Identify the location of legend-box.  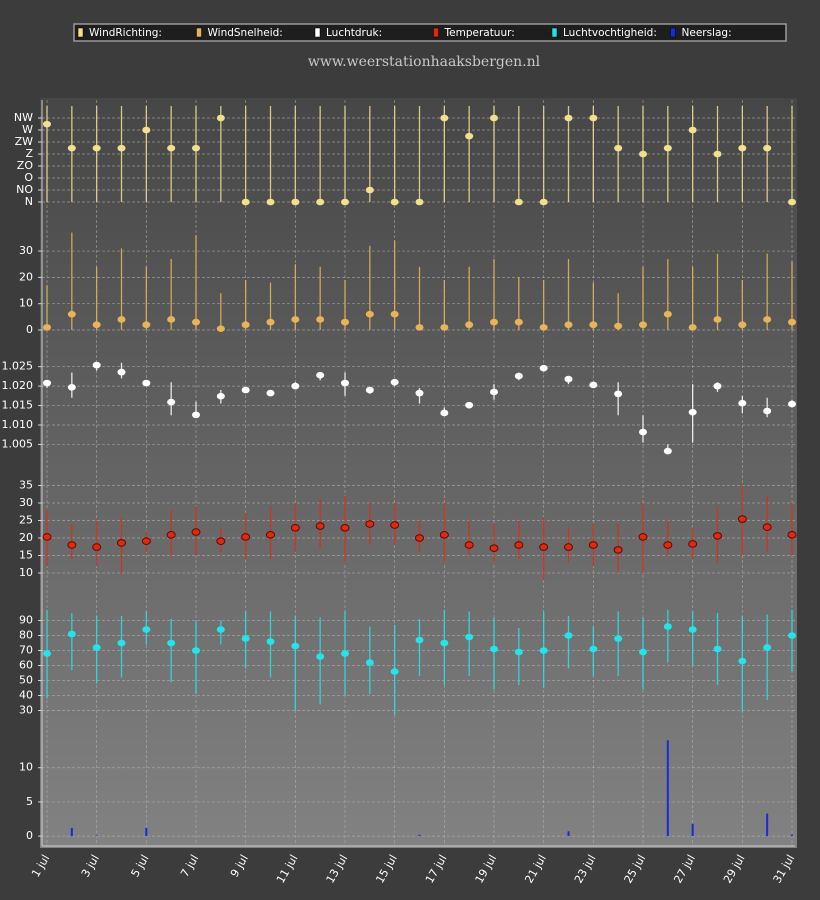
(430, 32).